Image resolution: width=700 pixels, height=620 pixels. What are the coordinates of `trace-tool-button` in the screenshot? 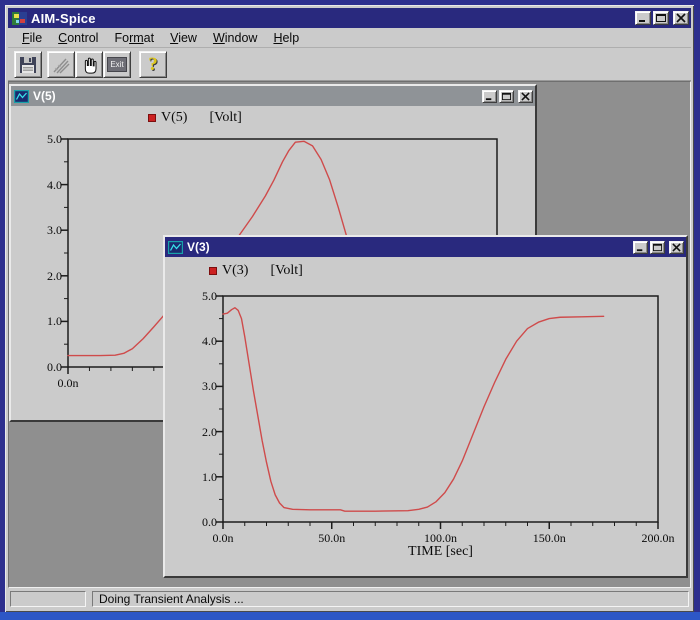 It's located at (61, 64).